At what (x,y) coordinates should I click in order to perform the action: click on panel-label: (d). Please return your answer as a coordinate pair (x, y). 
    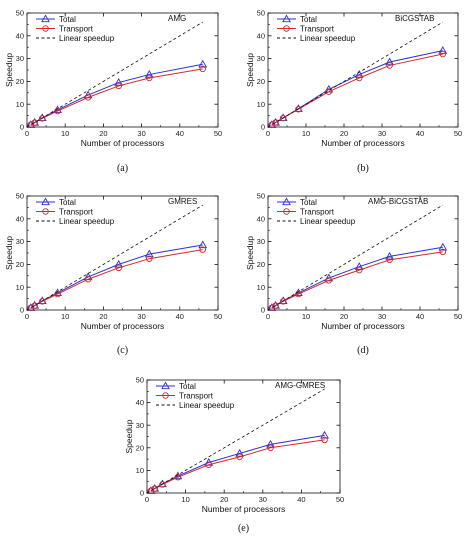
    Looking at the image, I should click on (363, 350).